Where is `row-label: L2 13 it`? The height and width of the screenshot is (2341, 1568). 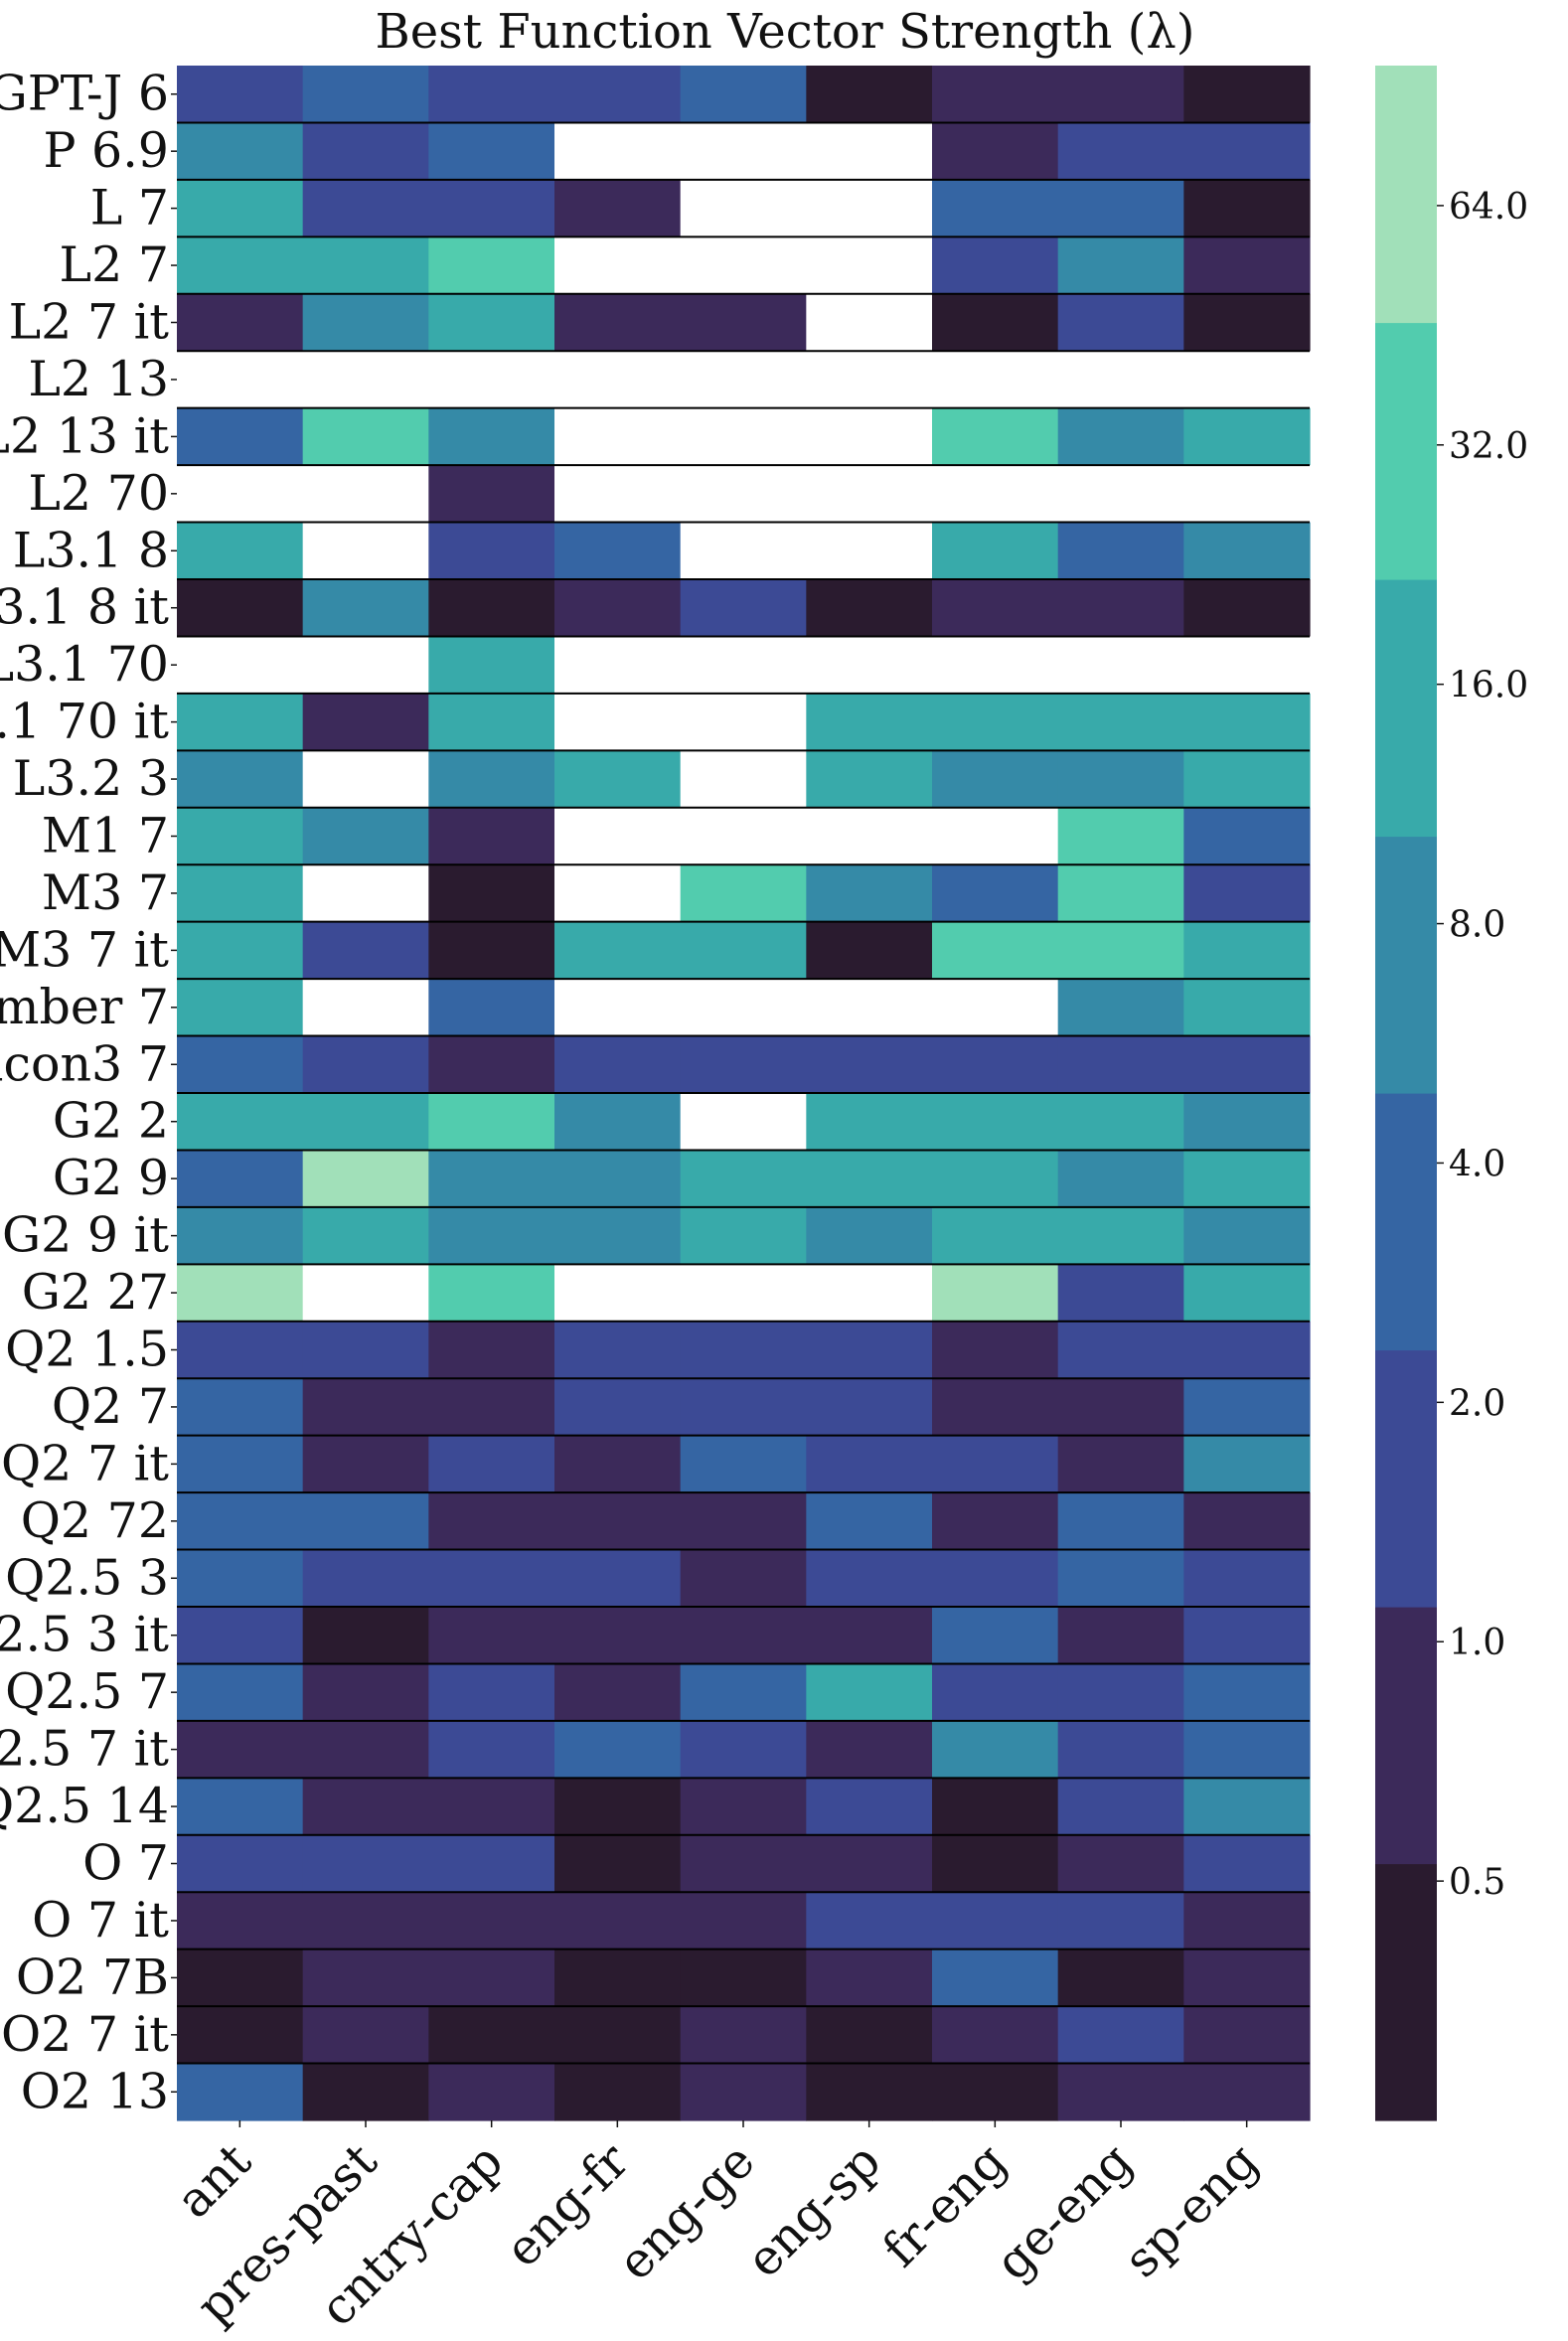 row-label: L2 13 it is located at coordinates (85, 436).